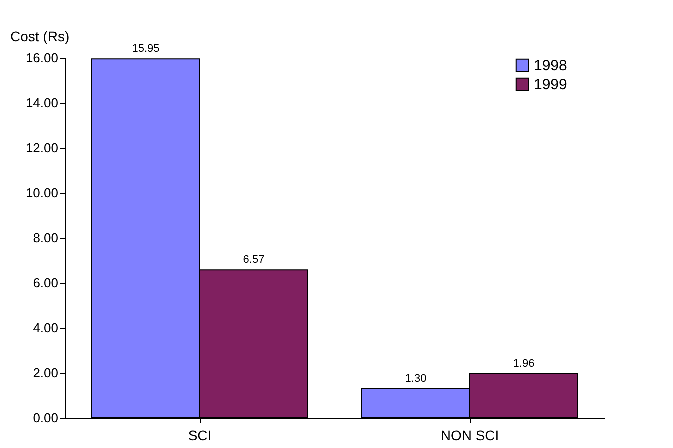  Describe the element at coordinates (254, 260) in the screenshot. I see `data-label: 6.57` at that location.